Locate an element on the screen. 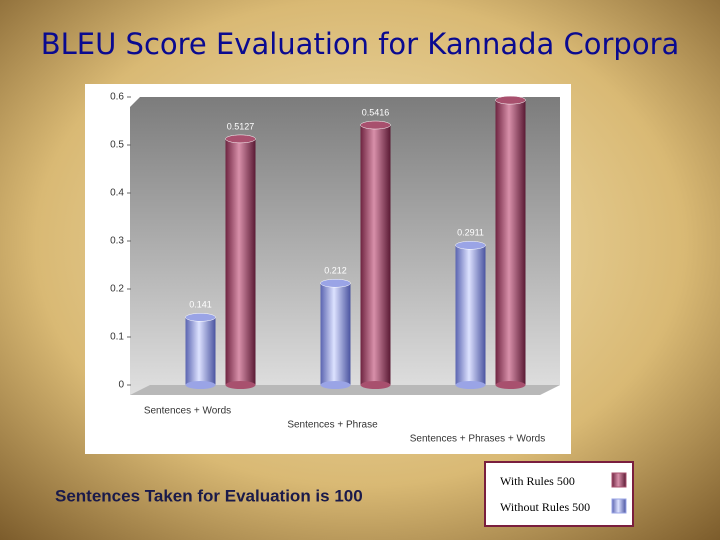  y-tick-label: 0.4 is located at coordinates (117, 193).